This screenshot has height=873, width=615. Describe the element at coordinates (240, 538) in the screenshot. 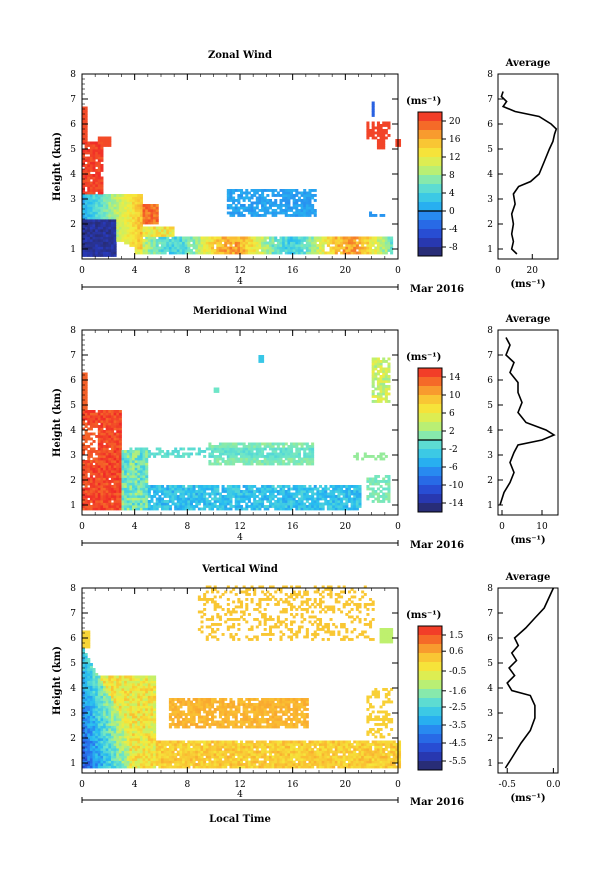

I see `date-day: 4` at that location.